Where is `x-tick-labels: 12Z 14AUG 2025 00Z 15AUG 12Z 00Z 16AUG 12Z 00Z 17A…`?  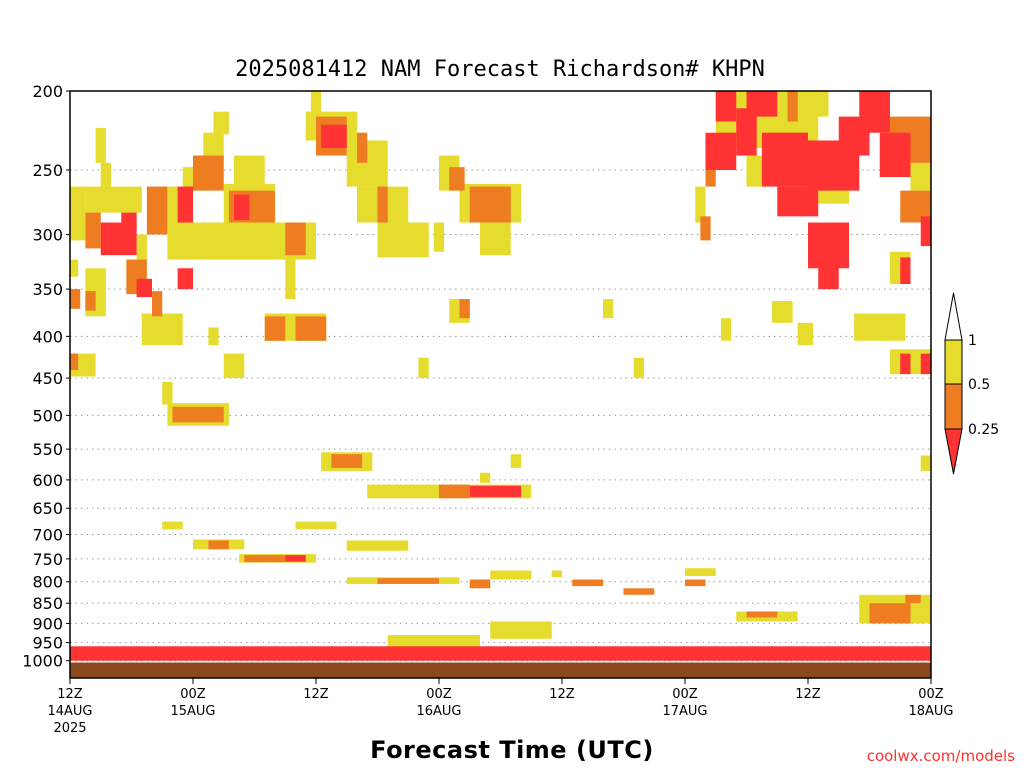 x-tick-labels: 12Z 14AUG 2025 00Z 15AUG 12Z 00Z 16AUG 12Z 00Z 17A… is located at coordinates (500, 707).